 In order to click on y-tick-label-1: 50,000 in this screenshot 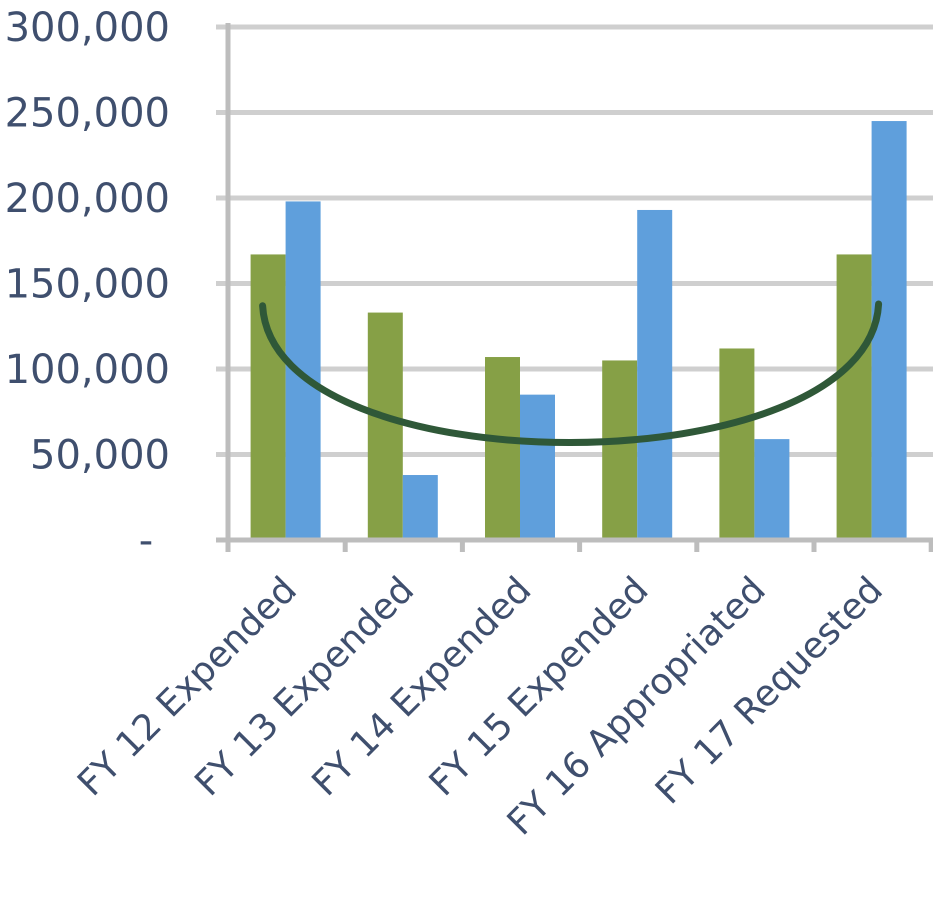, I will do `click(100, 456)`.